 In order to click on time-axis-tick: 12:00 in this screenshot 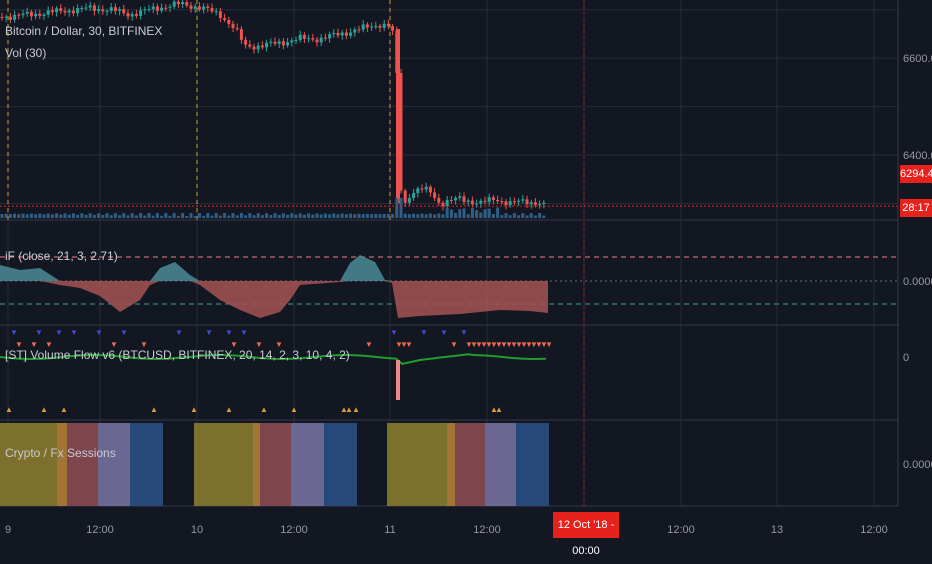, I will do `click(874, 530)`.